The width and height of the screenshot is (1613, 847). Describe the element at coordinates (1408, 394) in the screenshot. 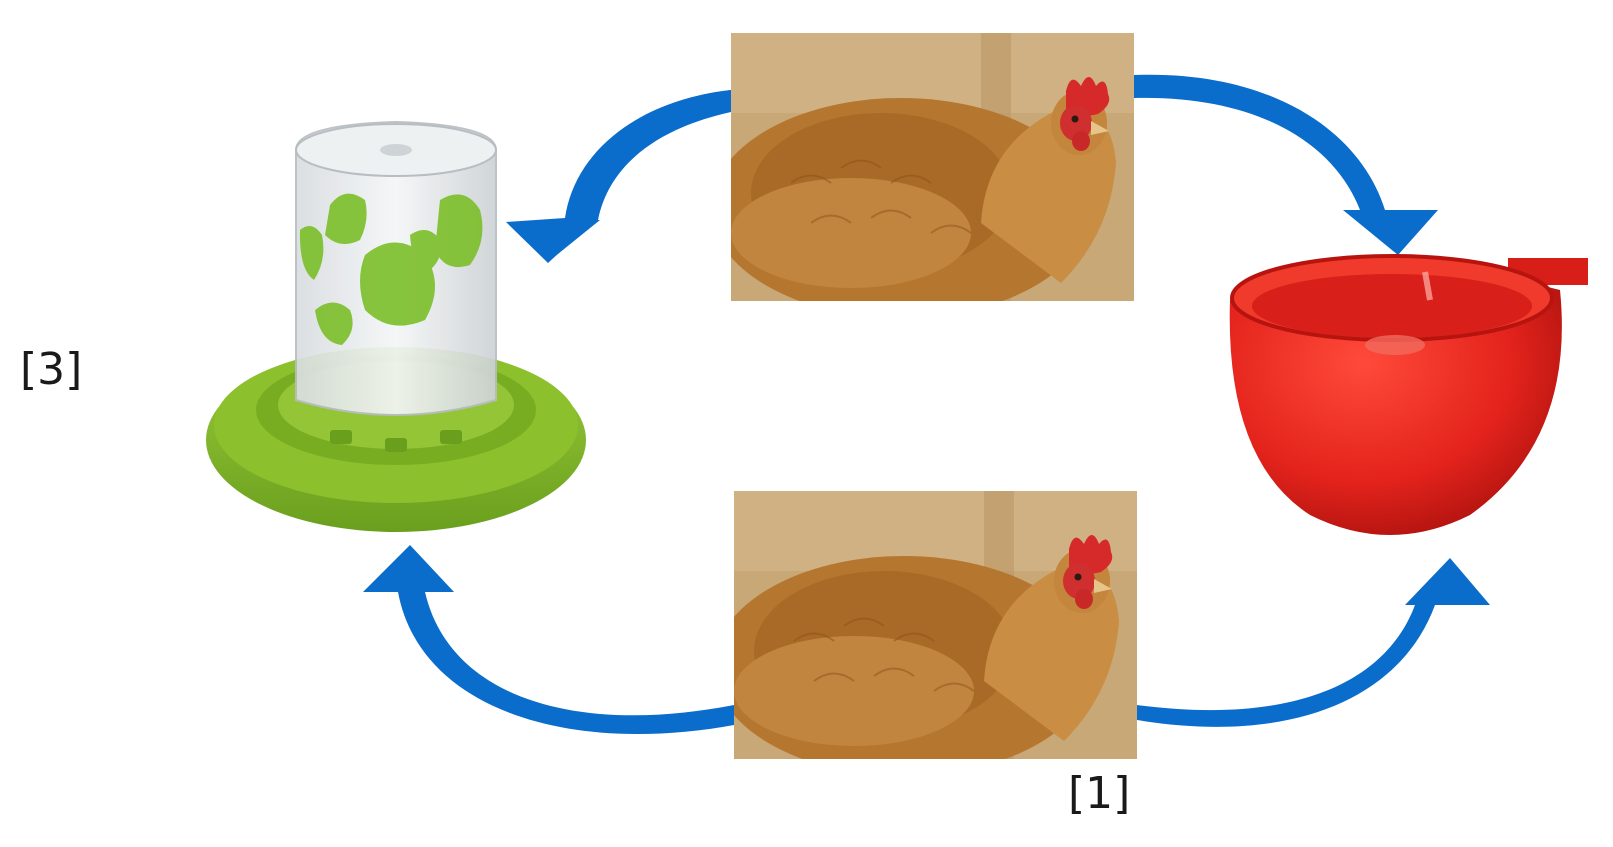

I see `red-drinker-bowl-image` at that location.